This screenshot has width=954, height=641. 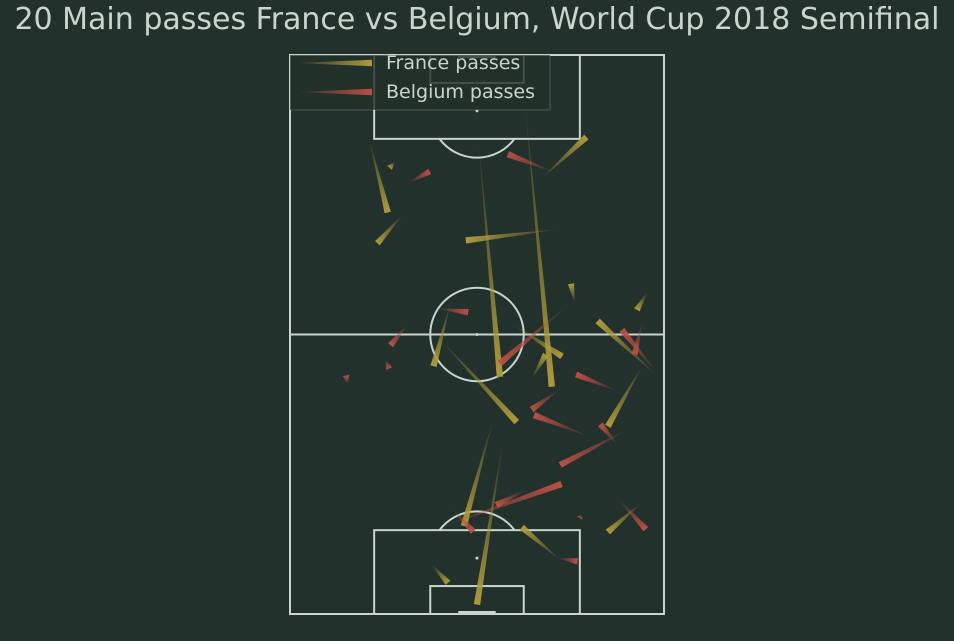 I want to click on legend-label-belgium: Belgium passes, so click(x=460, y=92).